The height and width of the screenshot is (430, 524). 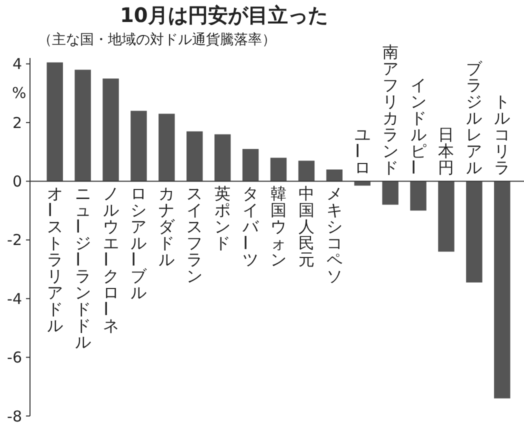 I want to click on x-tick-label: 日本円, so click(x=446, y=151).